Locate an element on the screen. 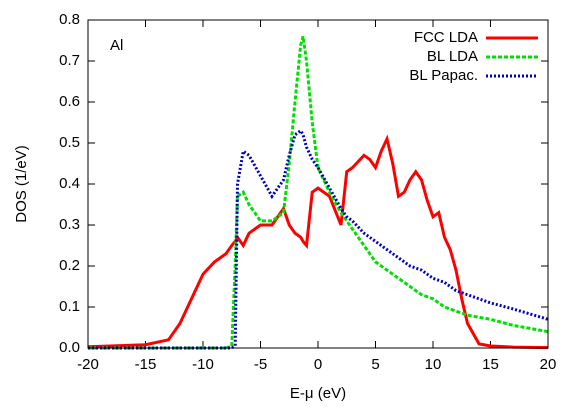 This screenshot has width=581, height=407. legend-label: BL LDA is located at coordinates (452, 56).